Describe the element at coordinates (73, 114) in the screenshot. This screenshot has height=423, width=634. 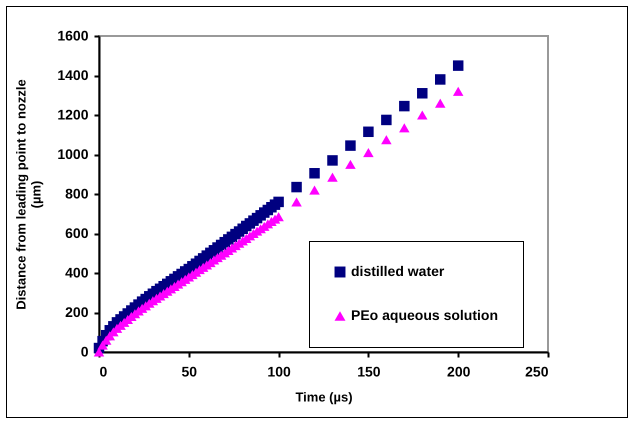
I see `y-tick-label: 1200` at that location.